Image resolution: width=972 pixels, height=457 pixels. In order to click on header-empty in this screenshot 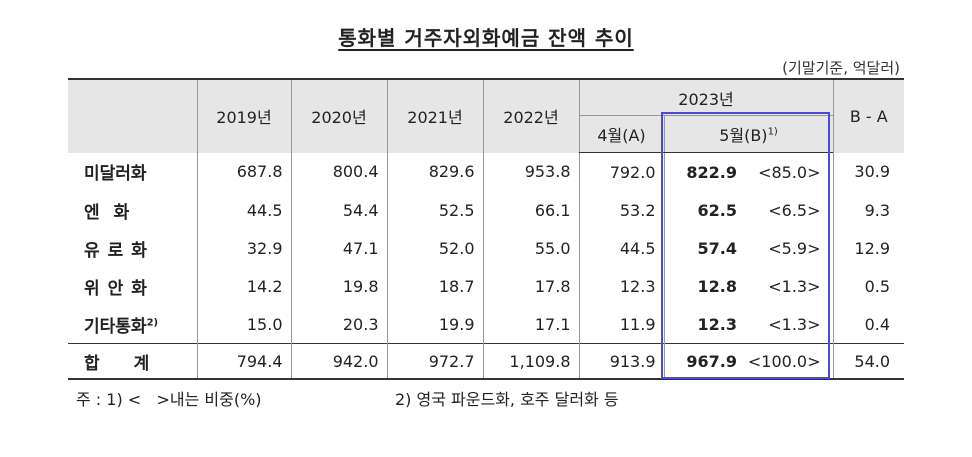, I will do `click(132, 115)`.